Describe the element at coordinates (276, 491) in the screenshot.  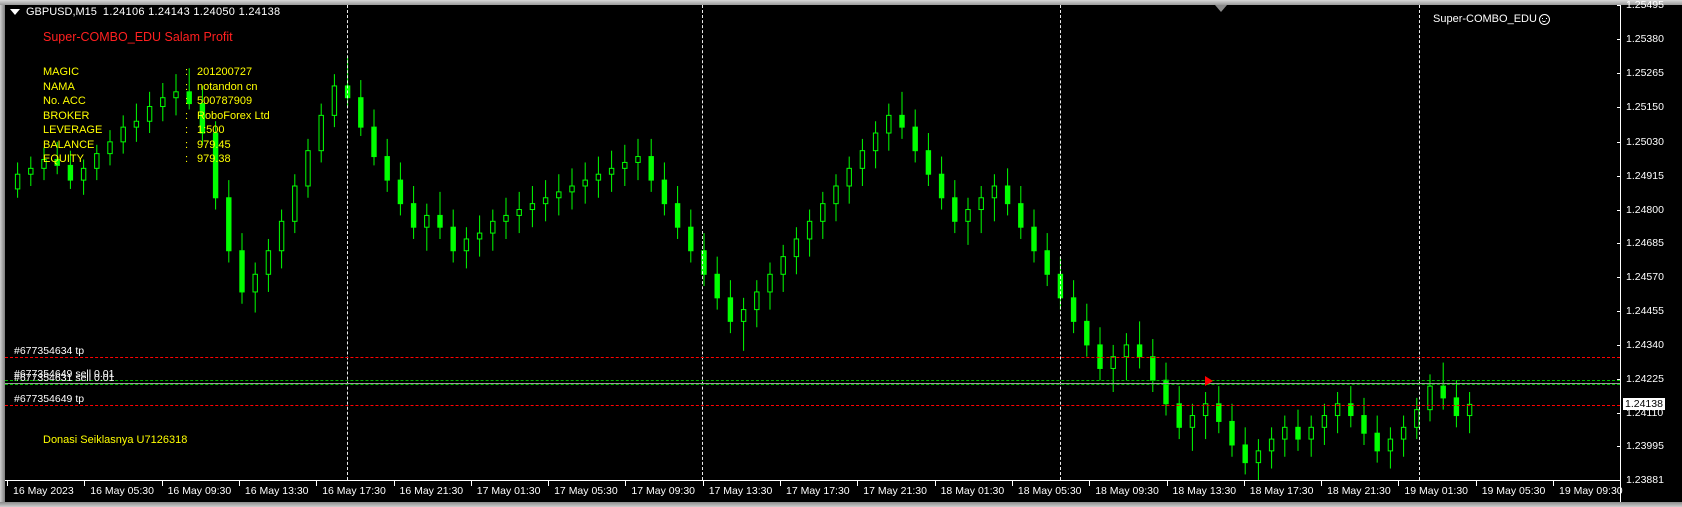
I see `time-tick-label: 16 May 13:30` at that location.